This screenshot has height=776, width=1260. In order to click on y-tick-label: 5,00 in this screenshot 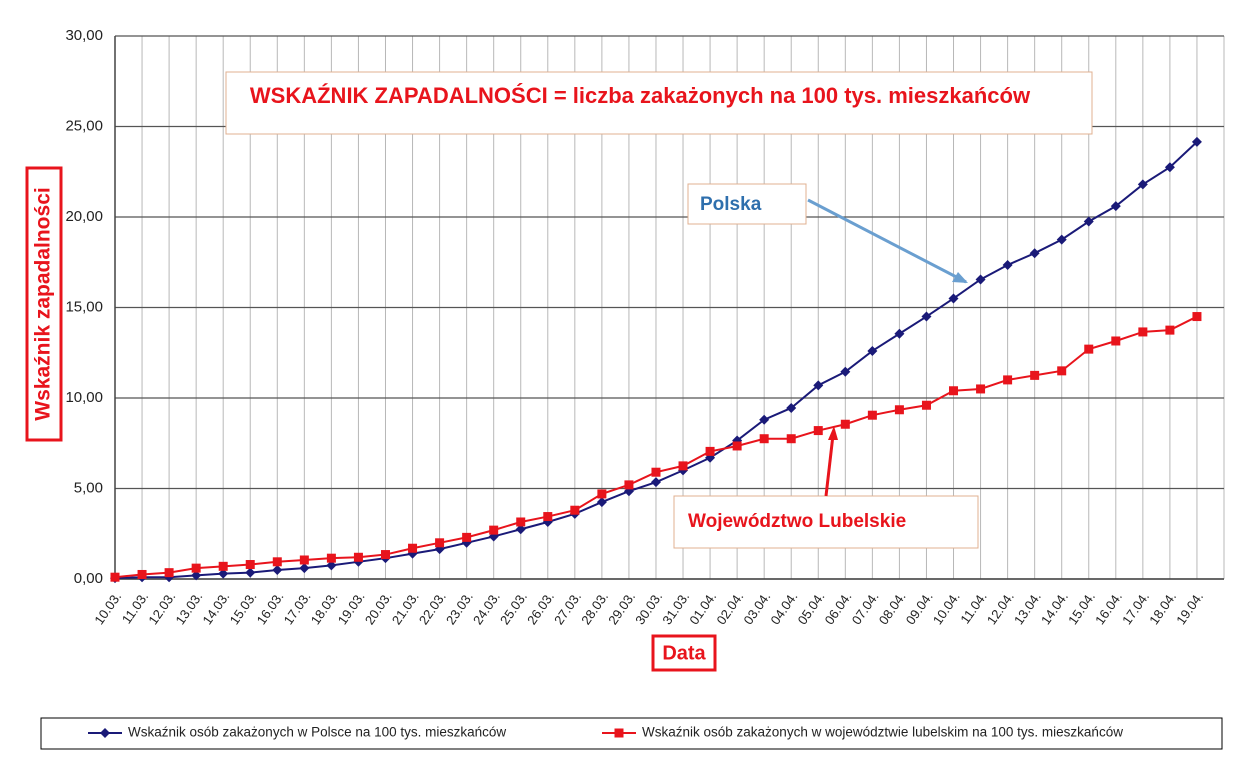, I will do `click(88, 487)`.